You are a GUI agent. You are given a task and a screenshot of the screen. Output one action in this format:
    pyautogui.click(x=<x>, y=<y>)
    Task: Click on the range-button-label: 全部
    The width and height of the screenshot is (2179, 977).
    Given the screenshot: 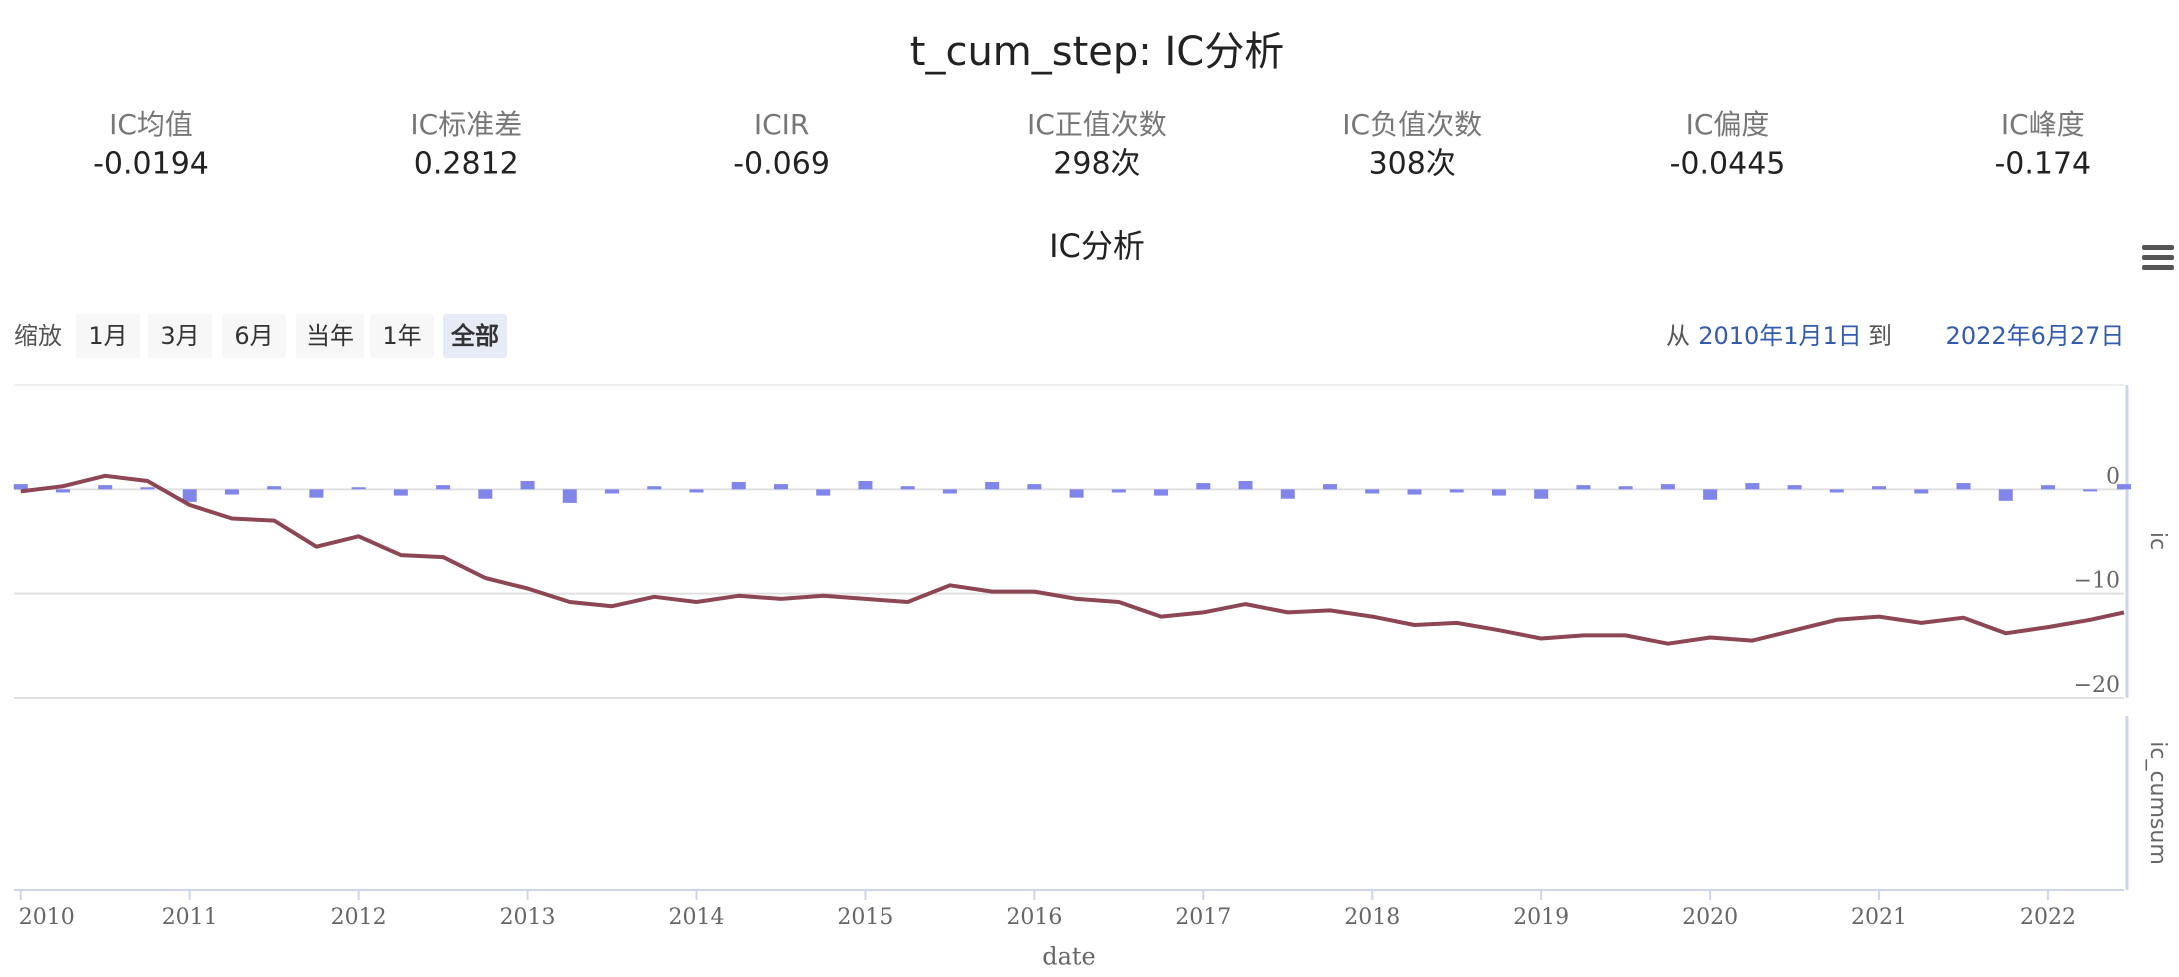 What is the action you would take?
    pyautogui.click(x=474, y=336)
    